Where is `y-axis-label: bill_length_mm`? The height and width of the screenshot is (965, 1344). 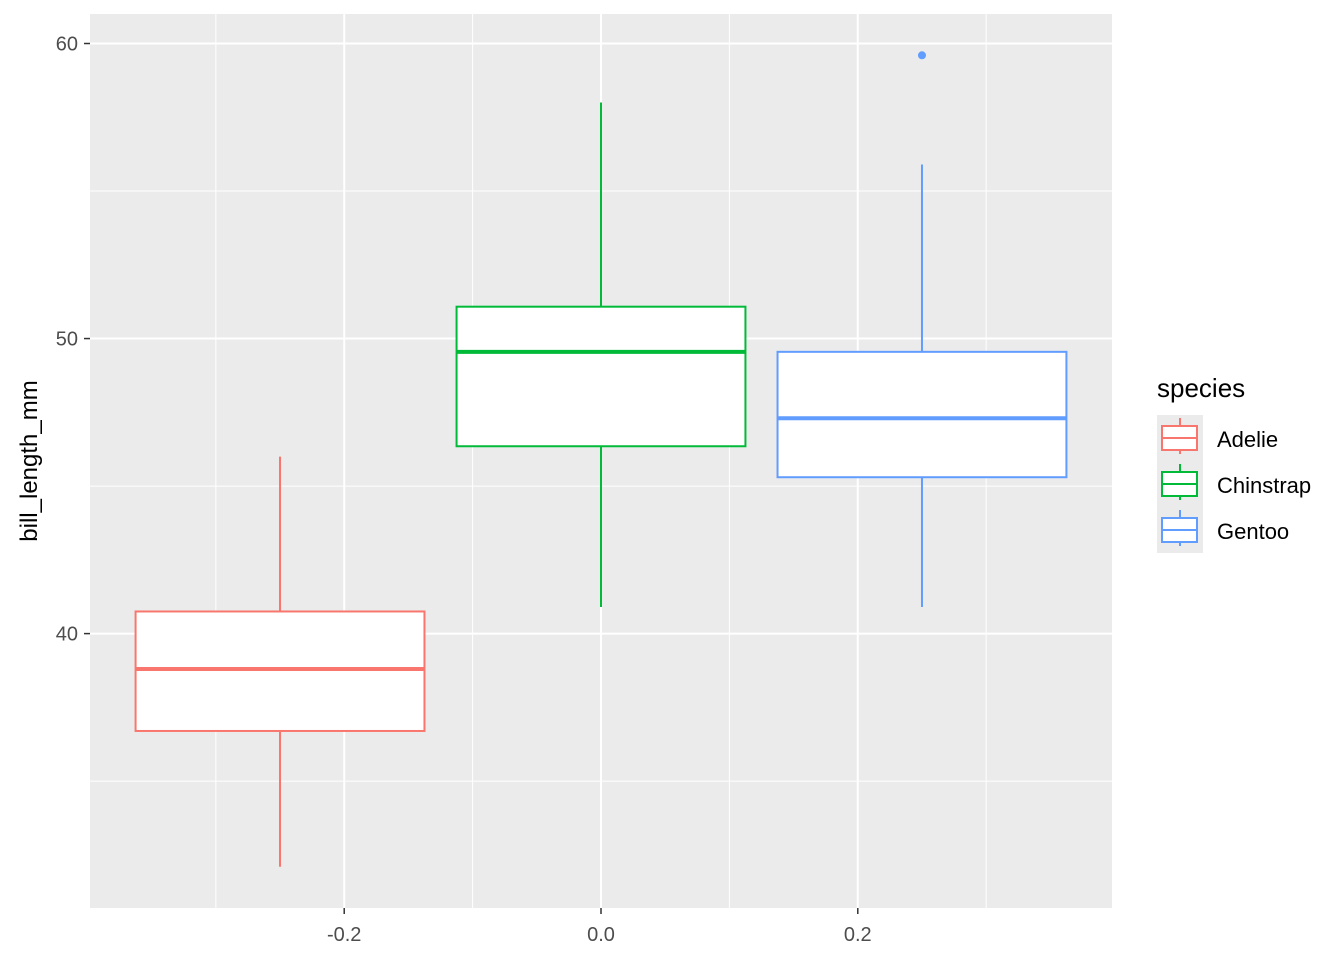
y-axis-label: bill_length_mm is located at coordinates (29, 460).